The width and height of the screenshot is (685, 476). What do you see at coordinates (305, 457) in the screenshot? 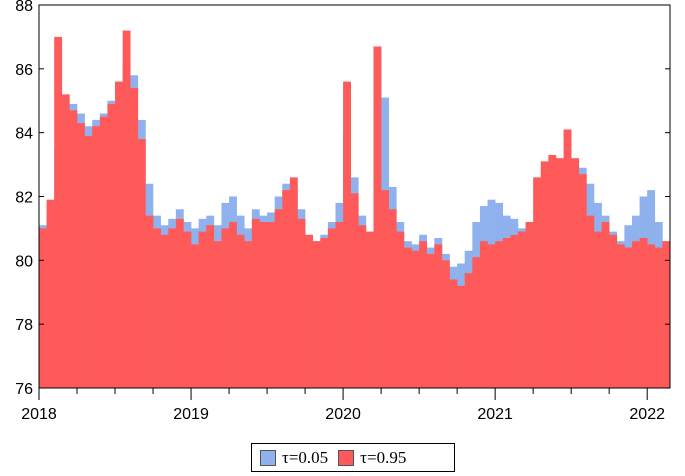
I see `legend-label-series-1: τ=0.05` at bounding box center [305, 457].